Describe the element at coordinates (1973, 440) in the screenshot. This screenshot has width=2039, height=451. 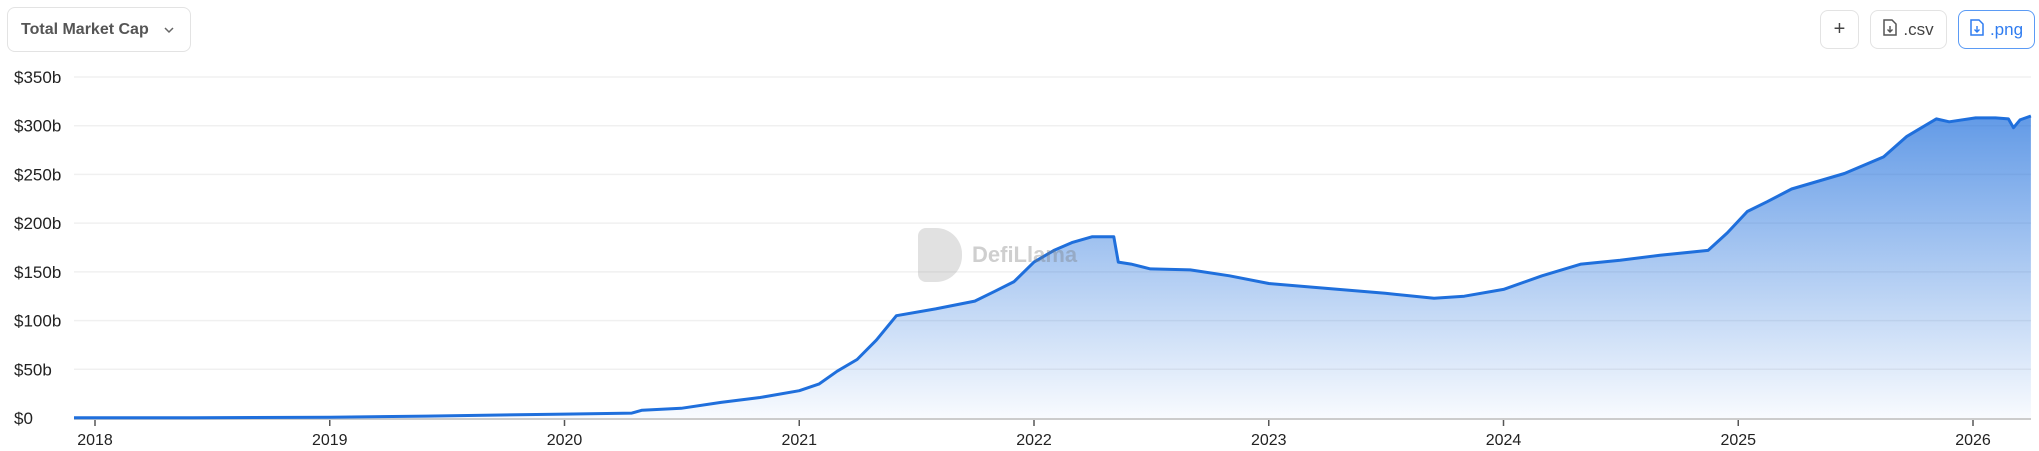
I see `x-tick-label: 2026` at that location.